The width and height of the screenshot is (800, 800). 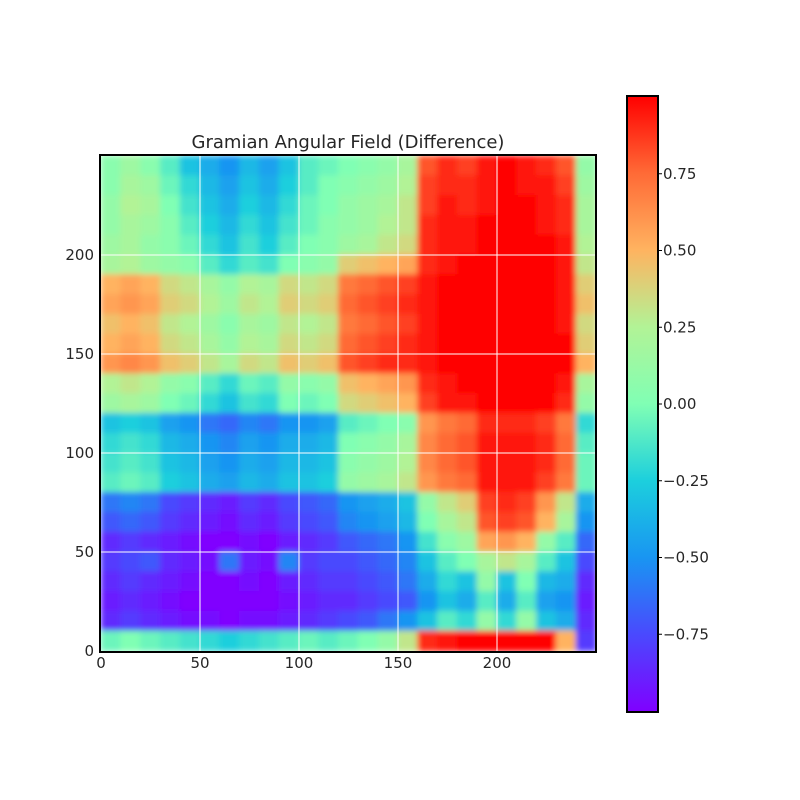 I want to click on colorbar-tick-label: 0.00, so click(x=679, y=404).